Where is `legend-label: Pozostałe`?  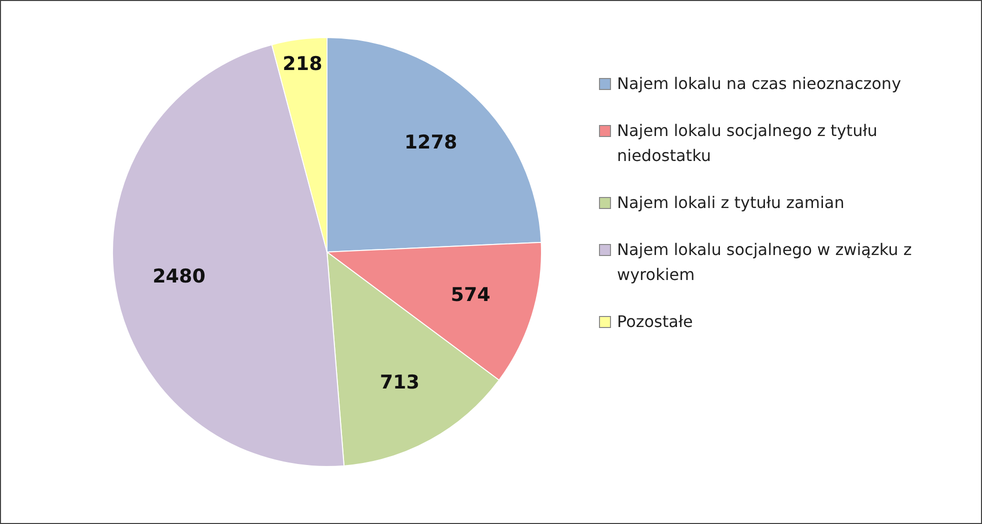
legend-label: Pozostałe is located at coordinates (655, 322).